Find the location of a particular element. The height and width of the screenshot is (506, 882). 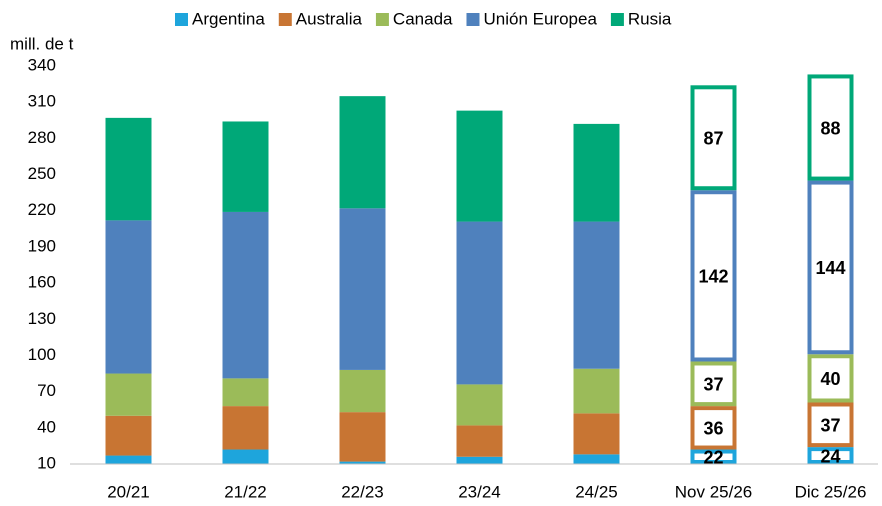

x-tick-label: 21/22 is located at coordinates (245, 491).